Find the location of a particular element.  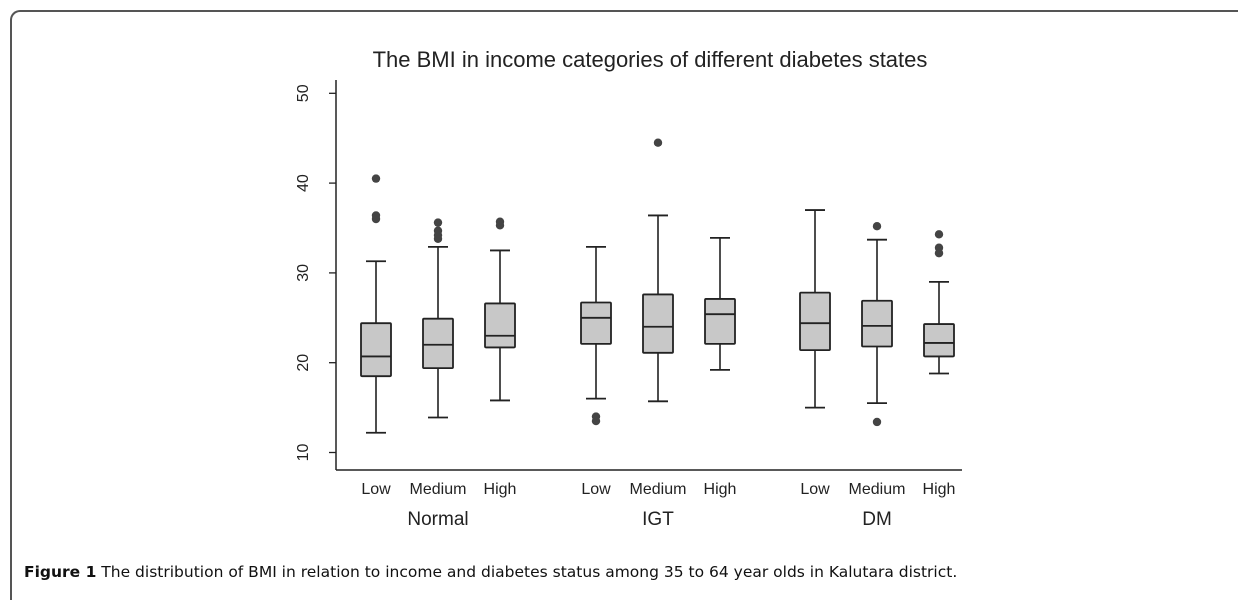

y-tick-label: 20 is located at coordinates (303, 363).